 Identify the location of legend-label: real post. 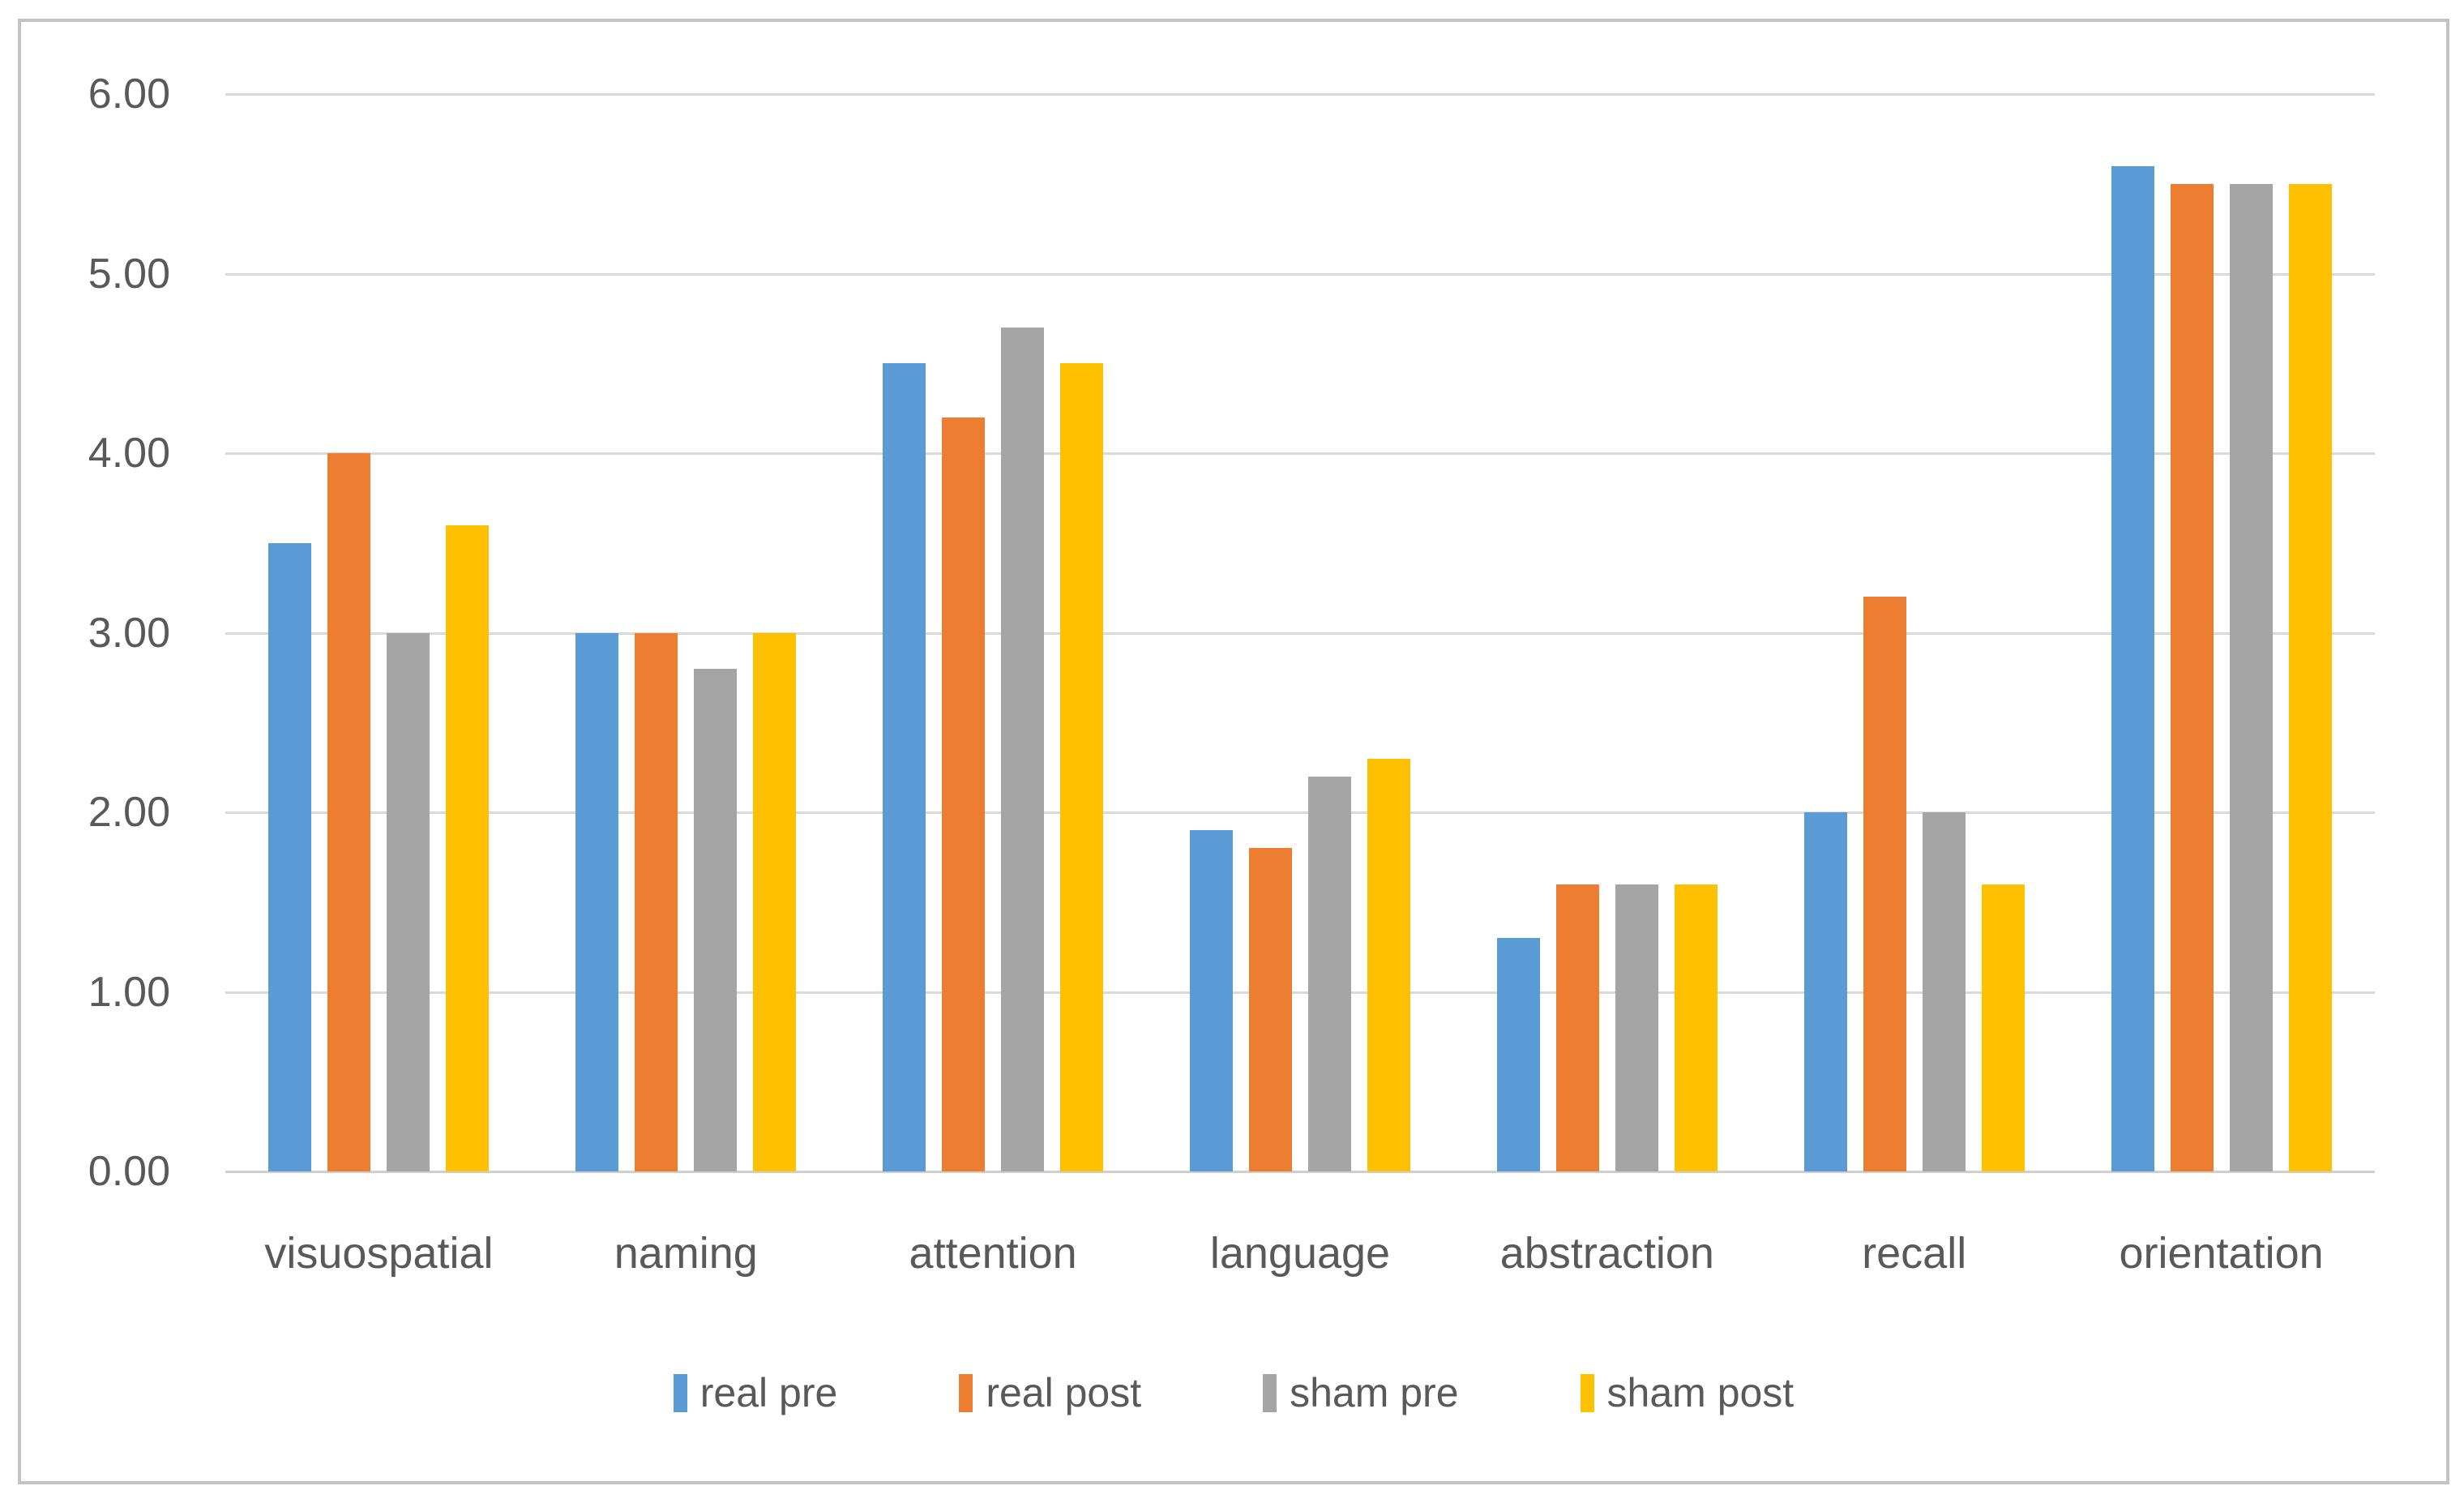
(1064, 1392).